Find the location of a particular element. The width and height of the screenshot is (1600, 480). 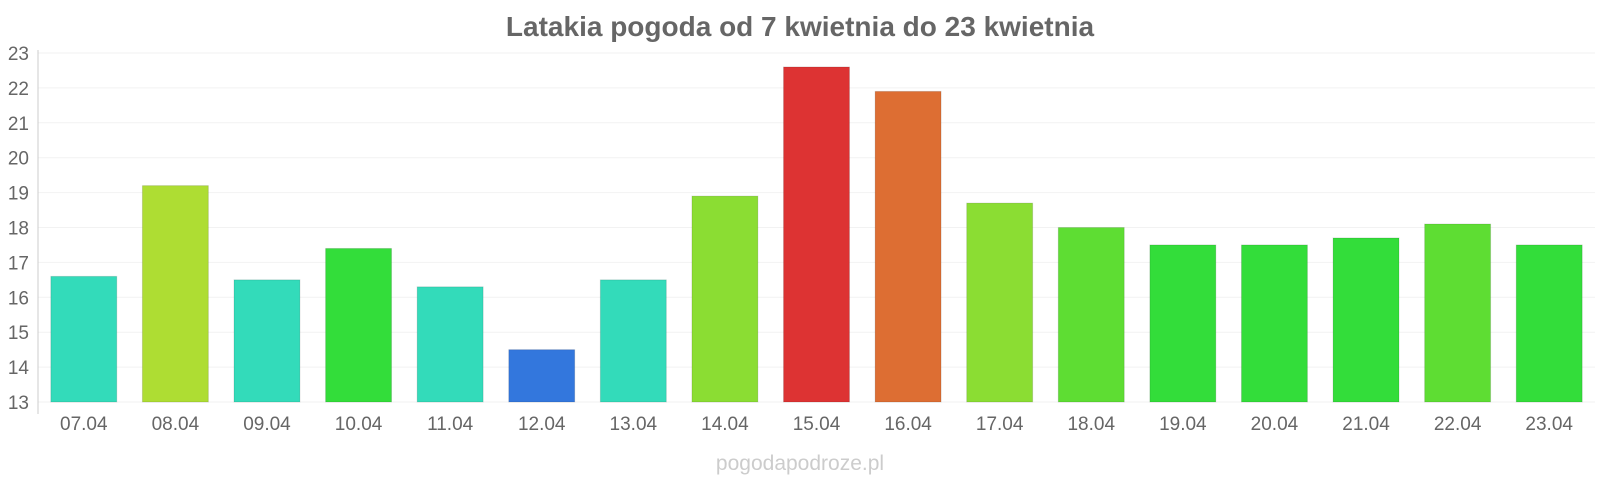

x-tick-label: 10.04 is located at coordinates (359, 424).